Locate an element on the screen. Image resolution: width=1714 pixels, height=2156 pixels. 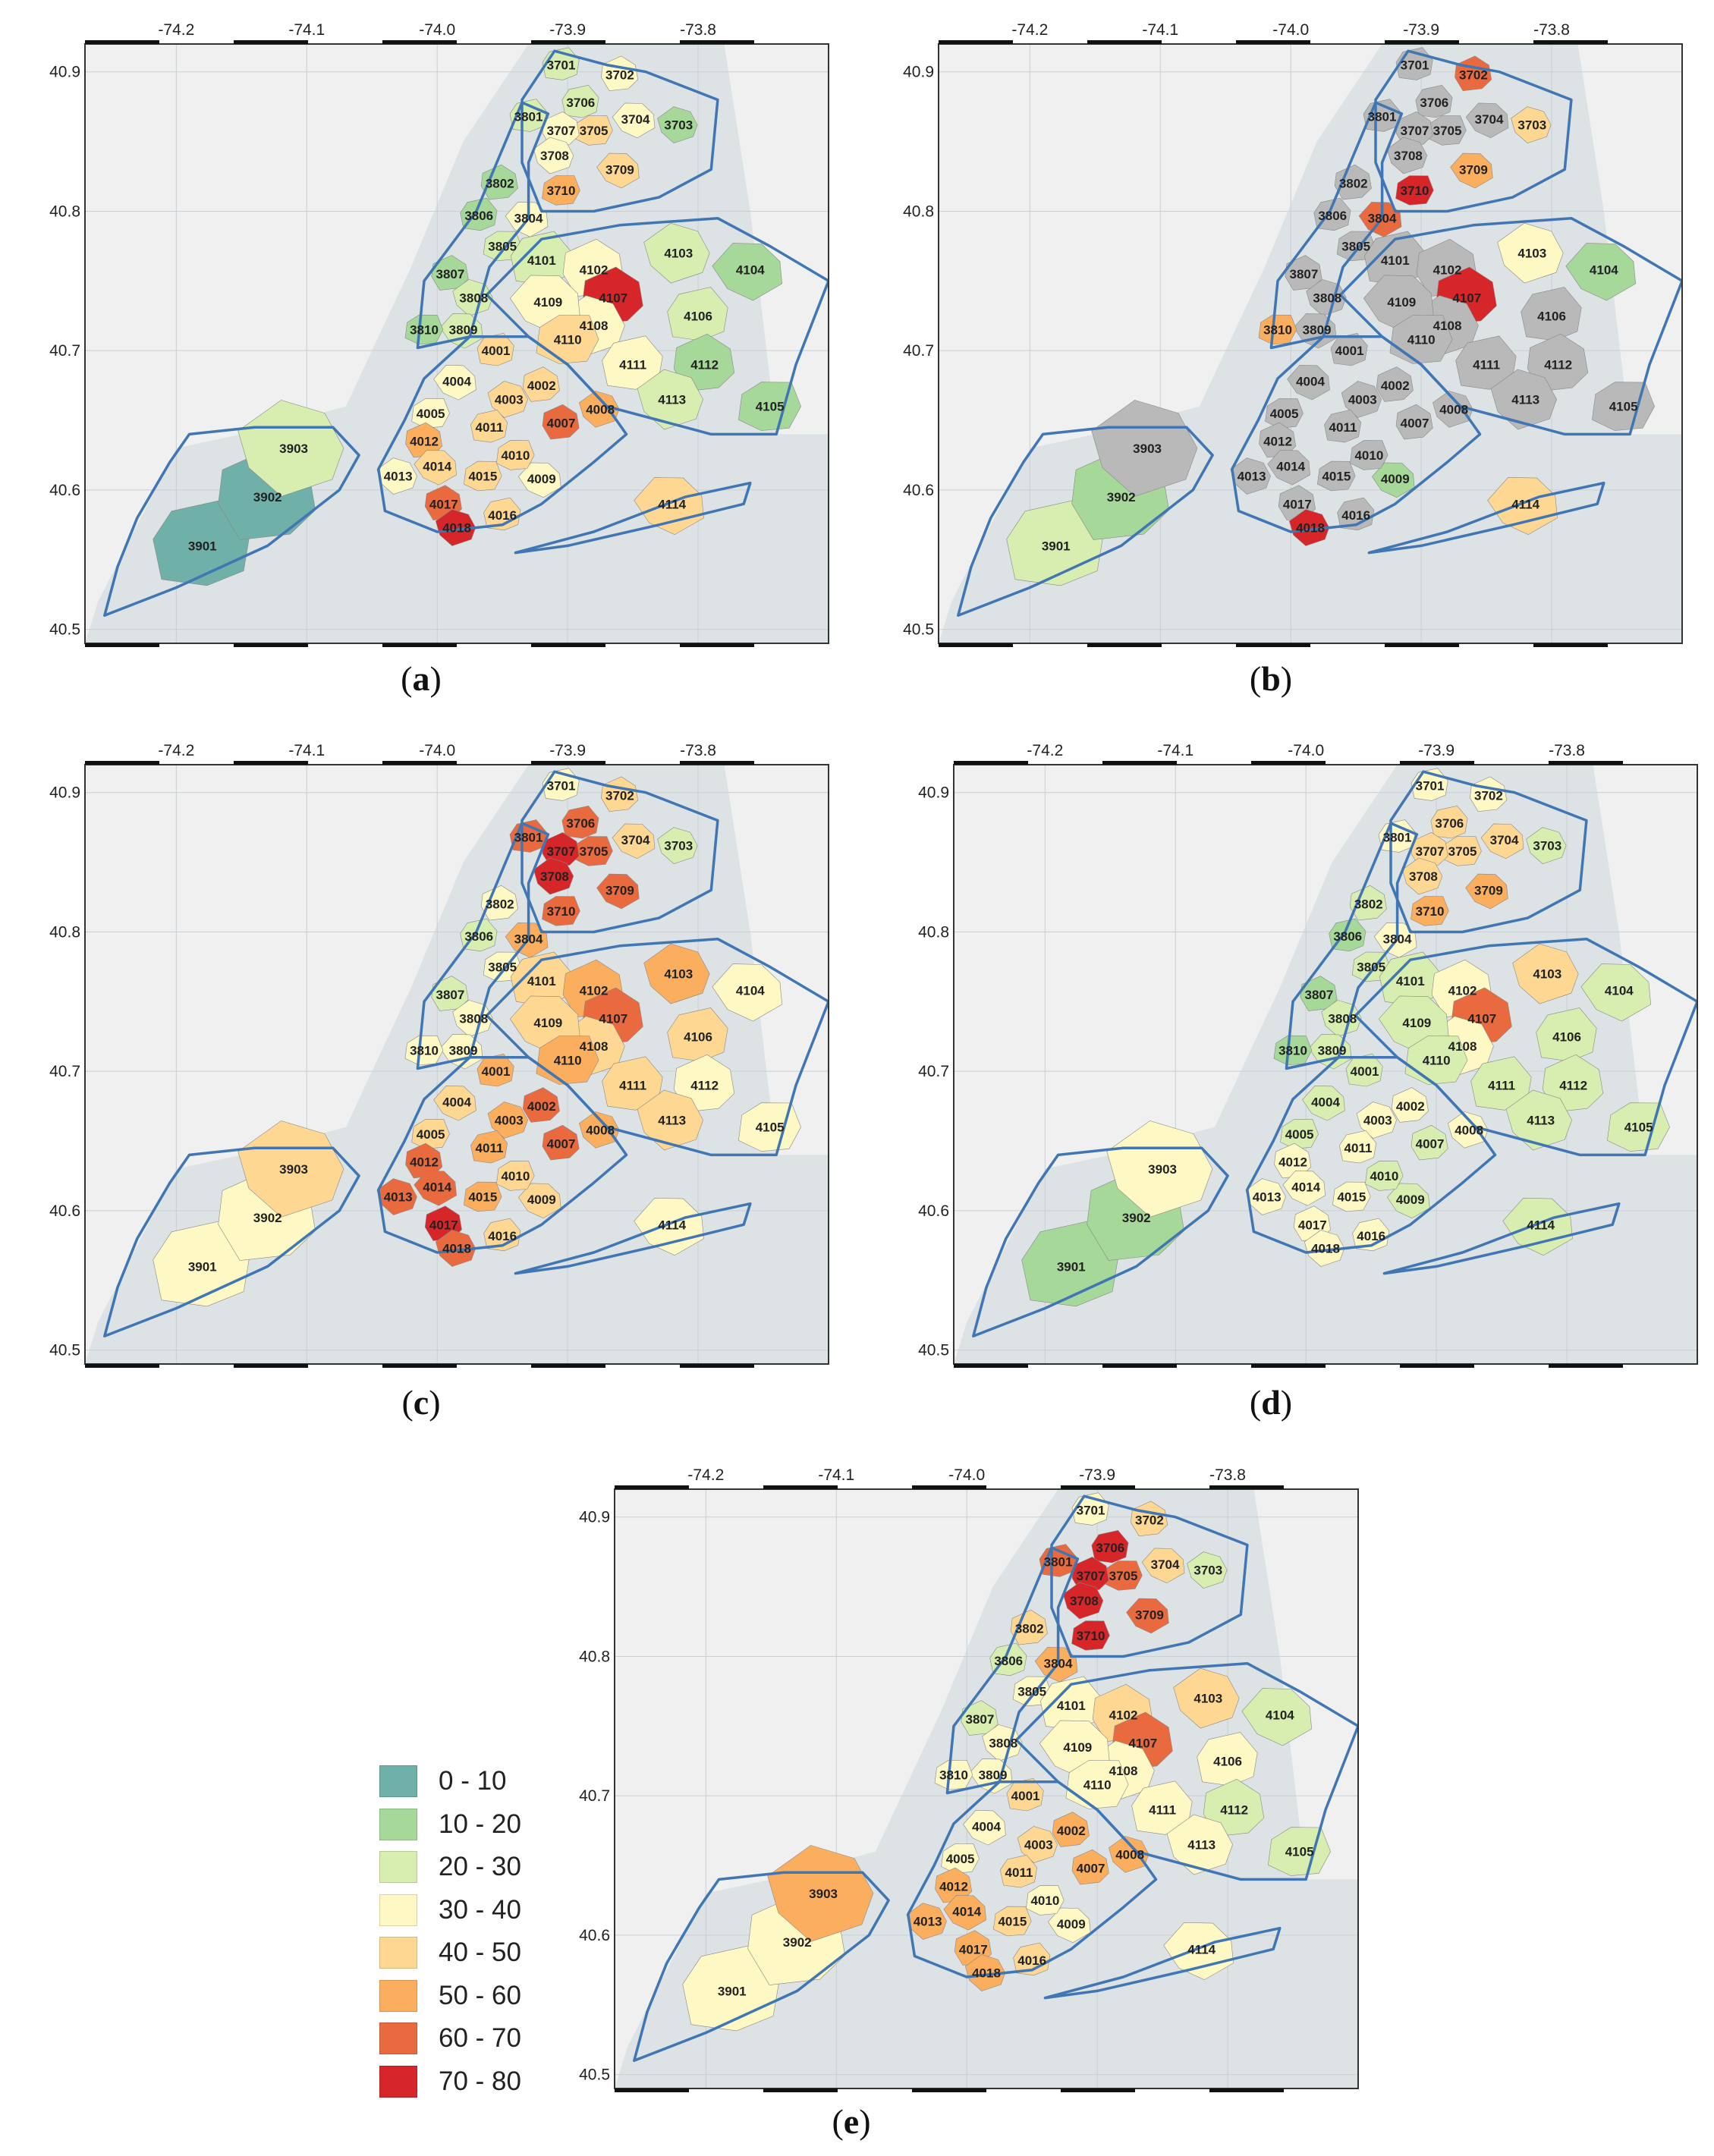
district-label: 3701 is located at coordinates (1091, 1511).